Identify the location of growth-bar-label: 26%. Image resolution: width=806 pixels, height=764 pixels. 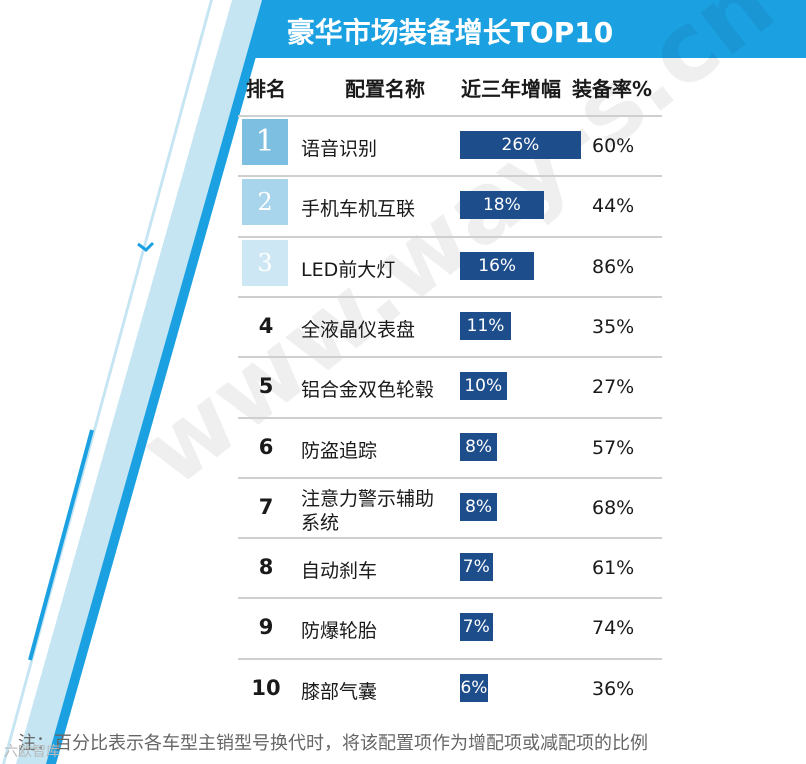
(520, 145).